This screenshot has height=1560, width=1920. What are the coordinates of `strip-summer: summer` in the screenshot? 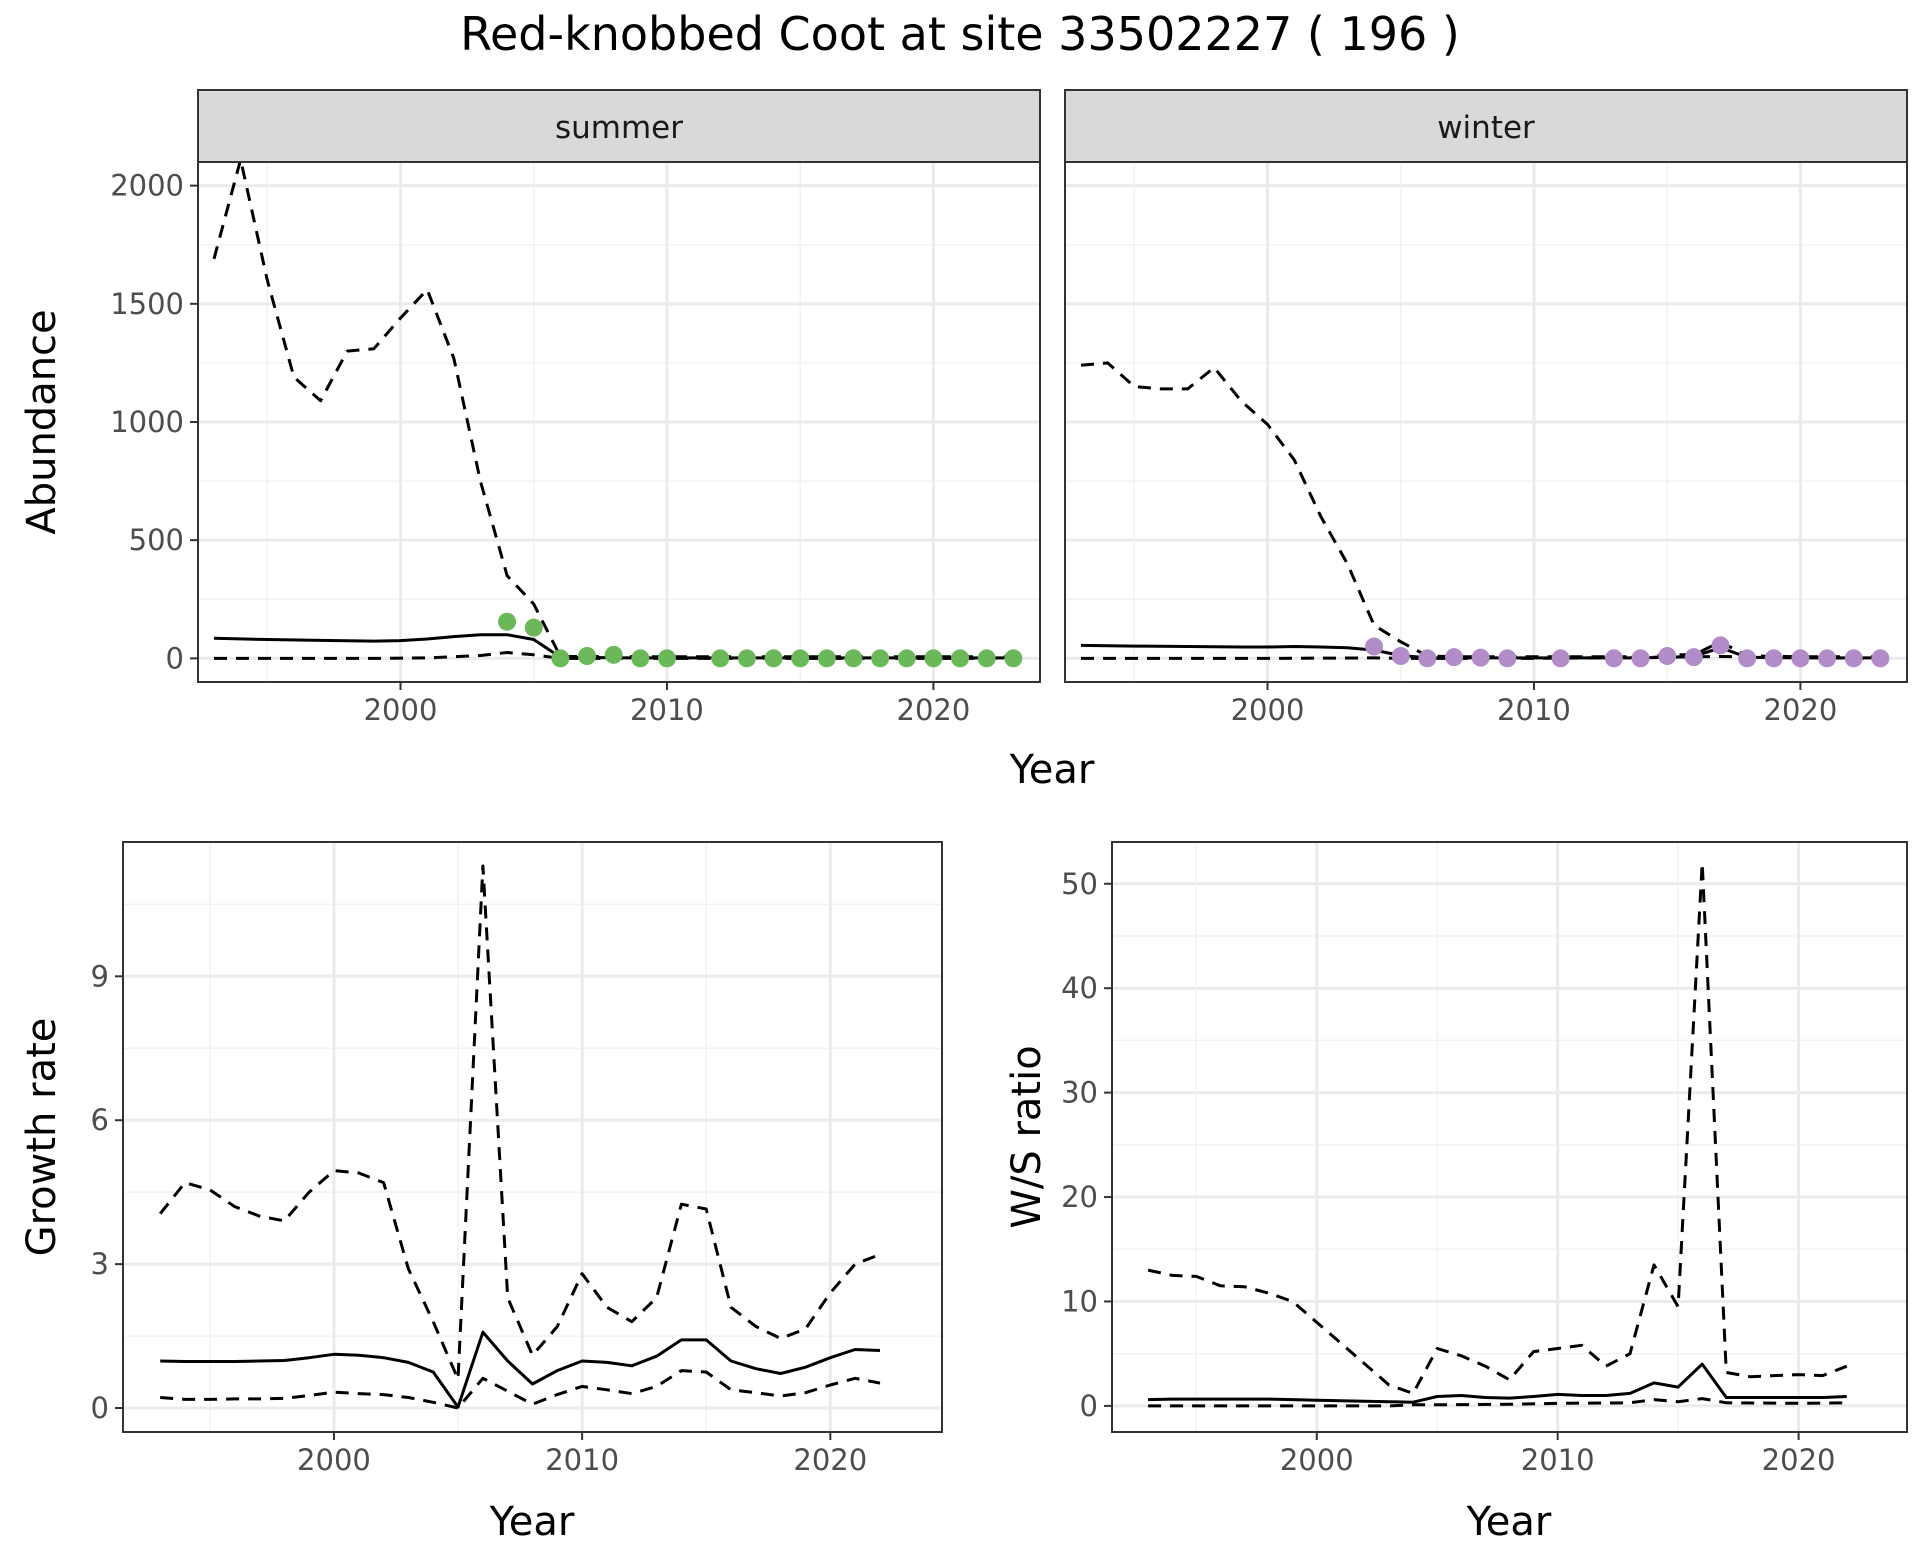 It's located at (619, 126).